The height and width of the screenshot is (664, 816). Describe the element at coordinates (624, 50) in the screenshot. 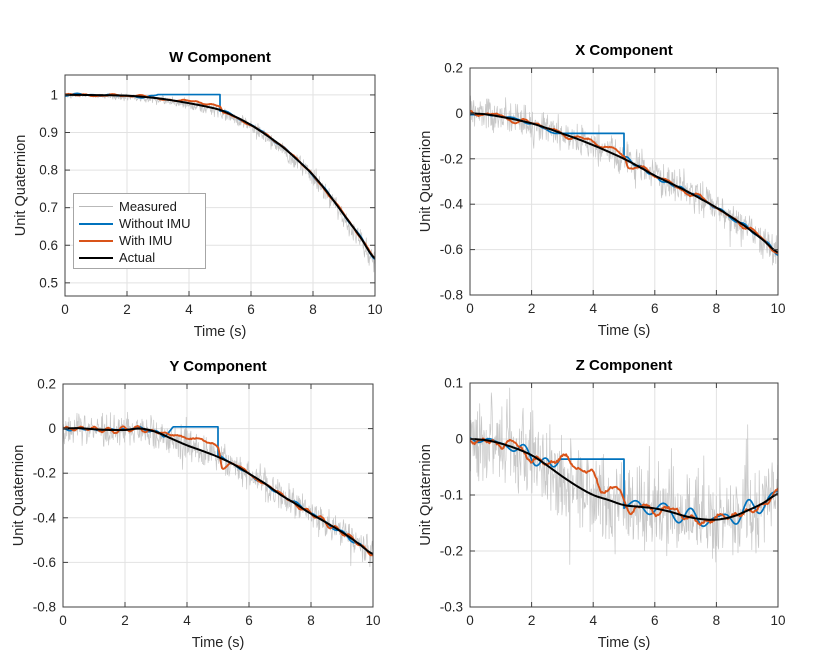

I see `chart-title: X Component` at that location.